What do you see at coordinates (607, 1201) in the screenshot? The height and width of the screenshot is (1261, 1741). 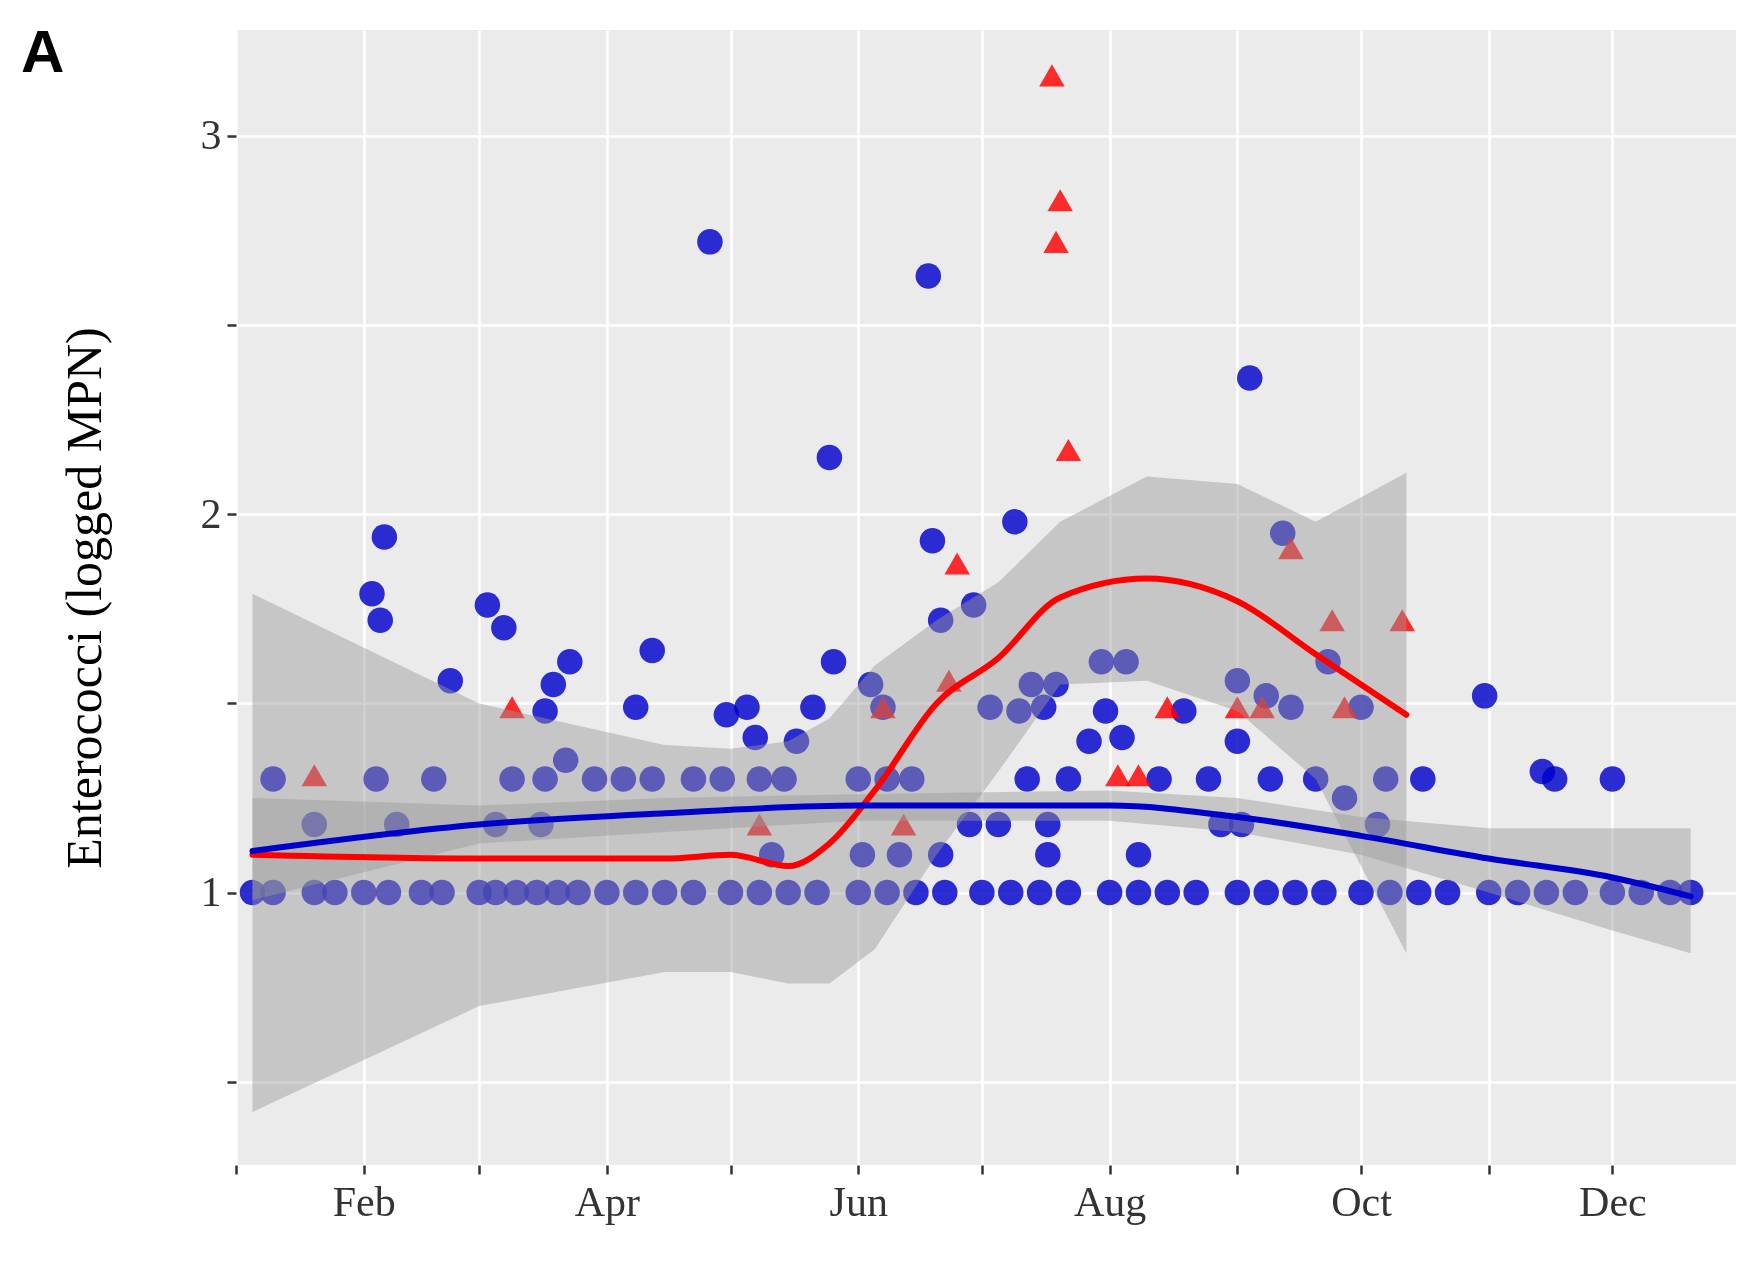 I see `x-tick-label: Apr` at bounding box center [607, 1201].